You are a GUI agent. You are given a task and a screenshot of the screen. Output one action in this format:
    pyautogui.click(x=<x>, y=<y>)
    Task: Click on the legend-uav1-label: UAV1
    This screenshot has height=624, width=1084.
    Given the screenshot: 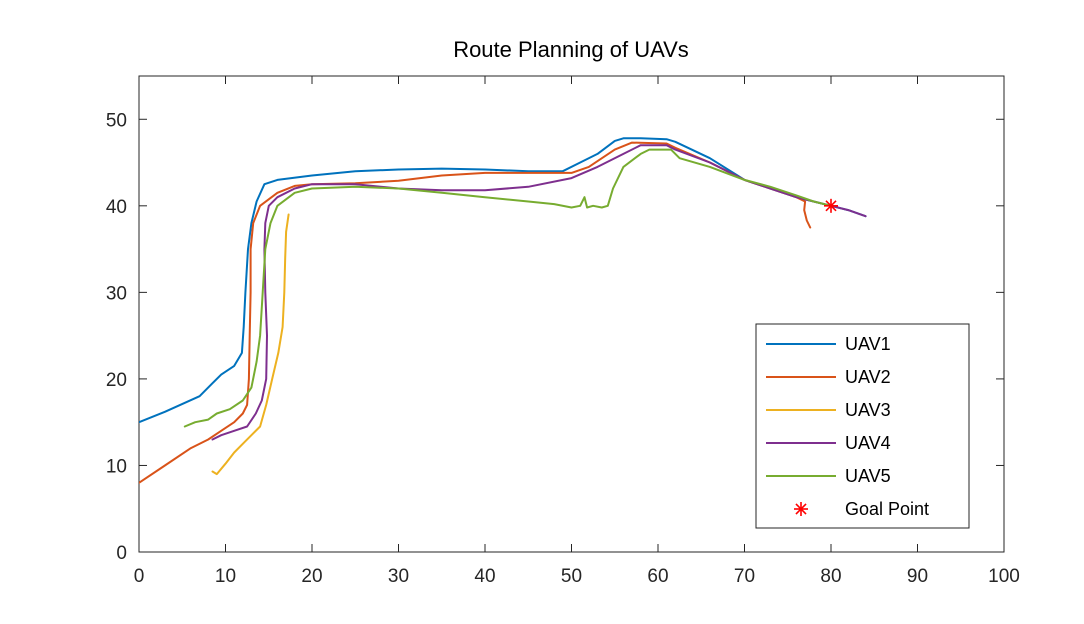 What is the action you would take?
    pyautogui.click(x=868, y=344)
    